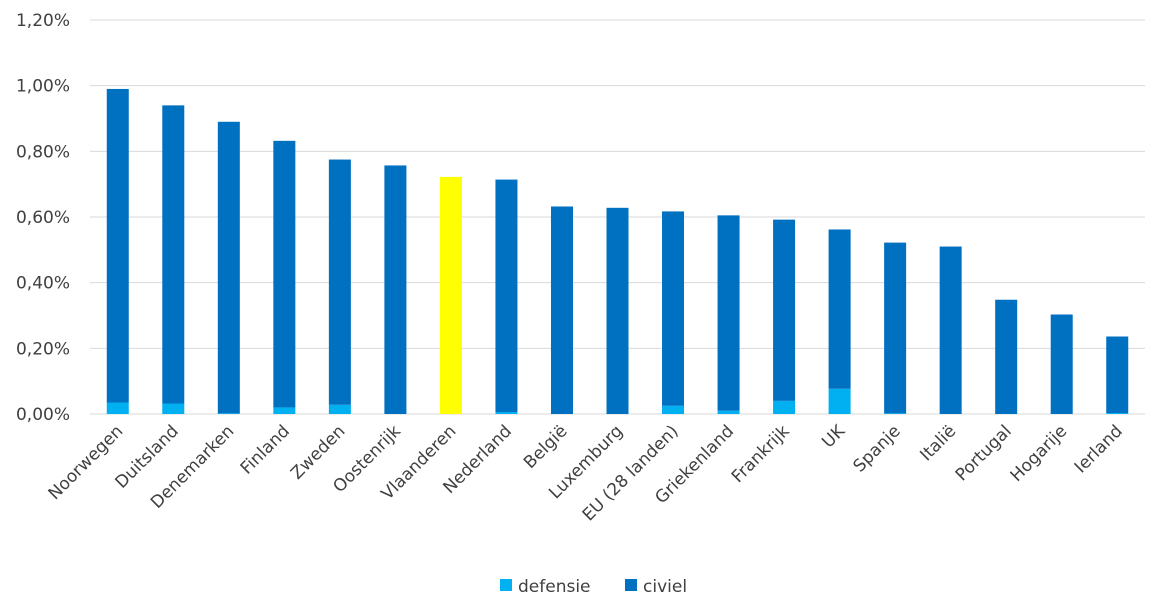 The image size is (1155, 598). Describe the element at coordinates (395, 289) in the screenshot. I see `bar-civiel-oostenrijk` at that location.